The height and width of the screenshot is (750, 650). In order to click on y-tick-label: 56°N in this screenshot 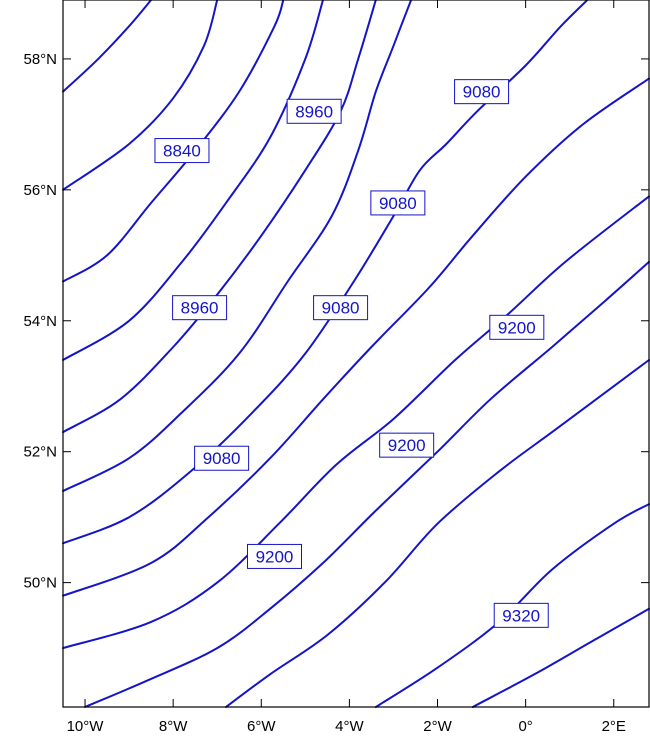, I will do `click(40, 190)`.